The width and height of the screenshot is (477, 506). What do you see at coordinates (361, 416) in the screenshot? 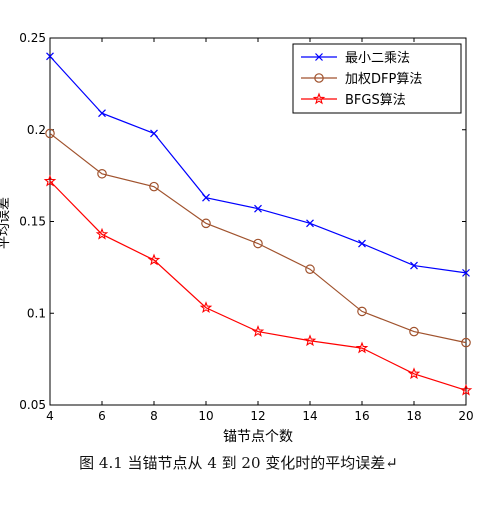
I see `x-tick-label: 16` at bounding box center [361, 416].